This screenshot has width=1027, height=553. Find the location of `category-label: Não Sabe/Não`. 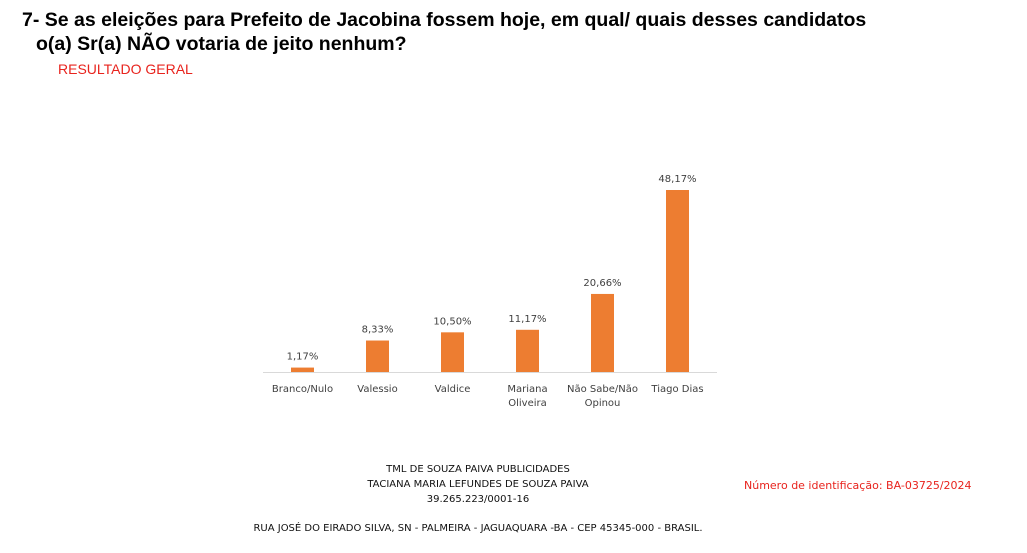

category-label: Não Sabe/Não is located at coordinates (602, 389).